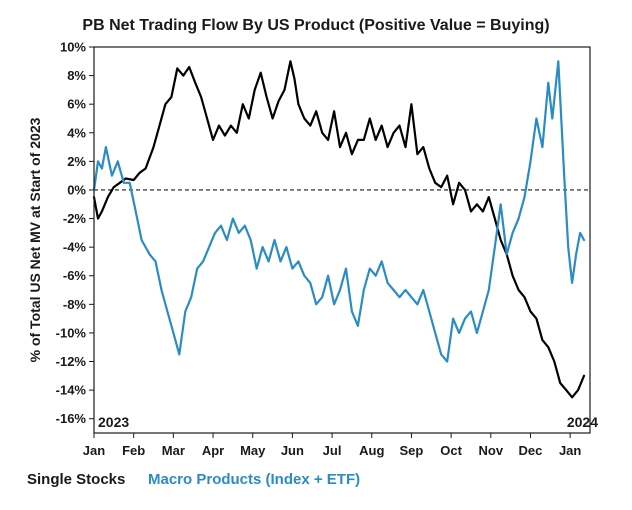 The height and width of the screenshot is (510, 632). What do you see at coordinates (71, 361) in the screenshot?
I see `y-tick-label: -12%` at bounding box center [71, 361].